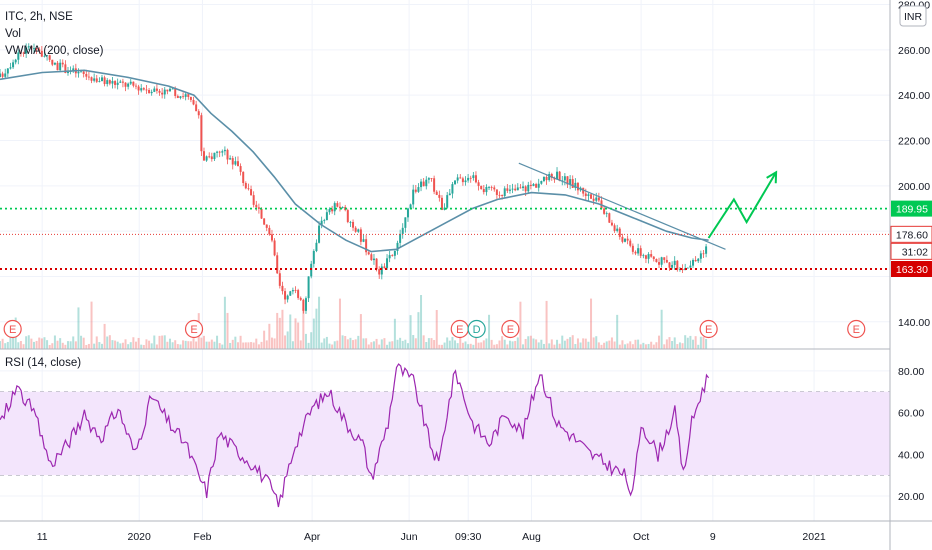  Describe the element at coordinates (913, 16) in the screenshot. I see `currency-badge` at that location.